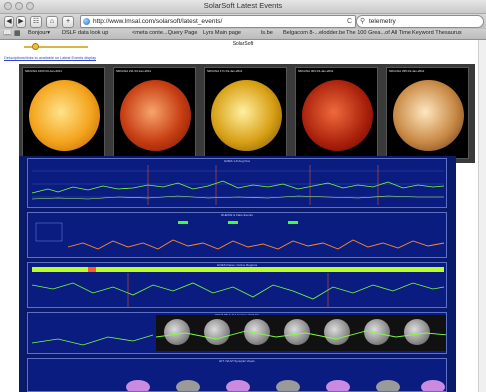 The width and height of the screenshot is (486, 392). I want to click on minimize-window-button, so click(19, 6).